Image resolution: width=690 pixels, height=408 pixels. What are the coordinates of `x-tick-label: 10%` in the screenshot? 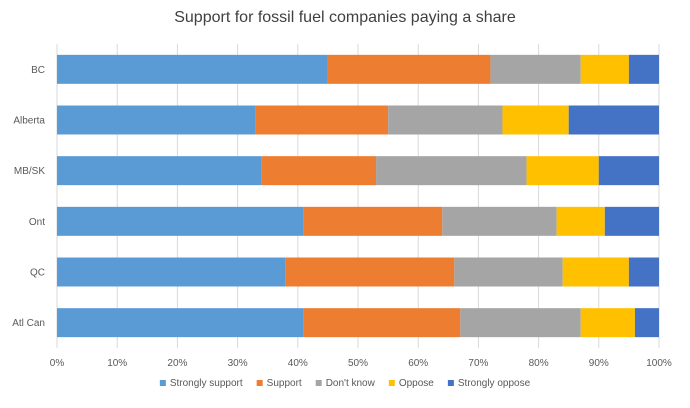 It's located at (117, 363).